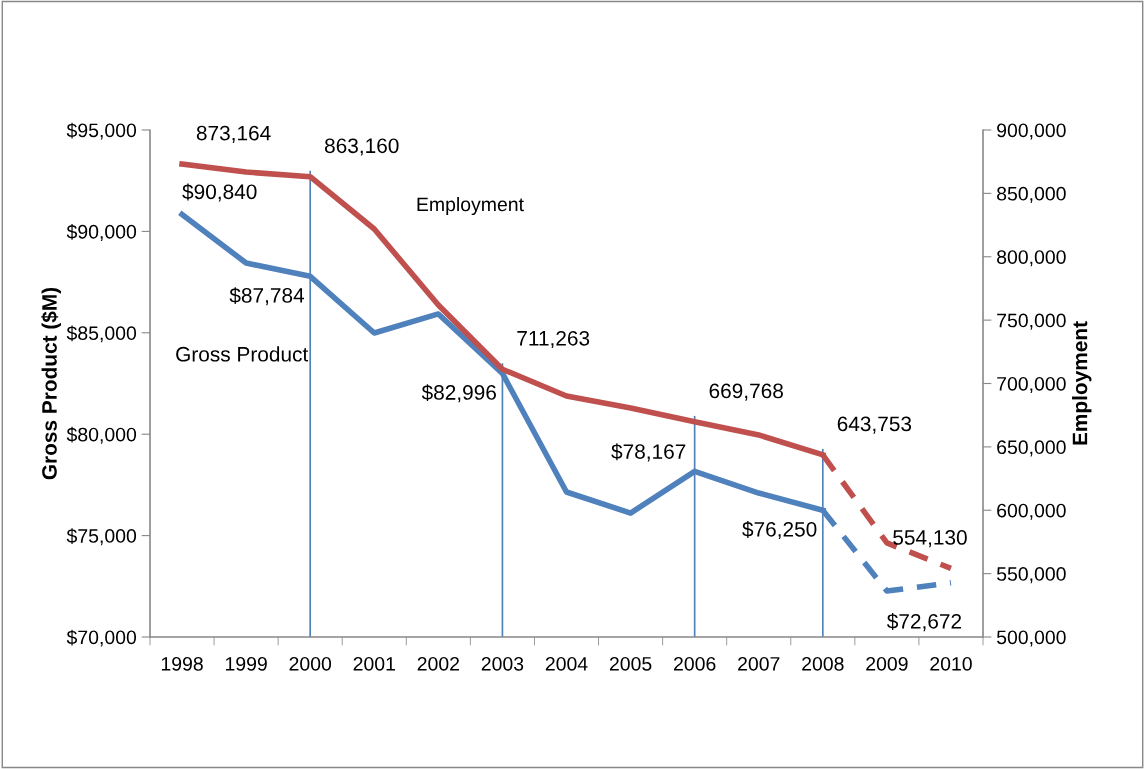  Describe the element at coordinates (458, 393) in the screenshot. I see `data-label: $82,996` at that location.